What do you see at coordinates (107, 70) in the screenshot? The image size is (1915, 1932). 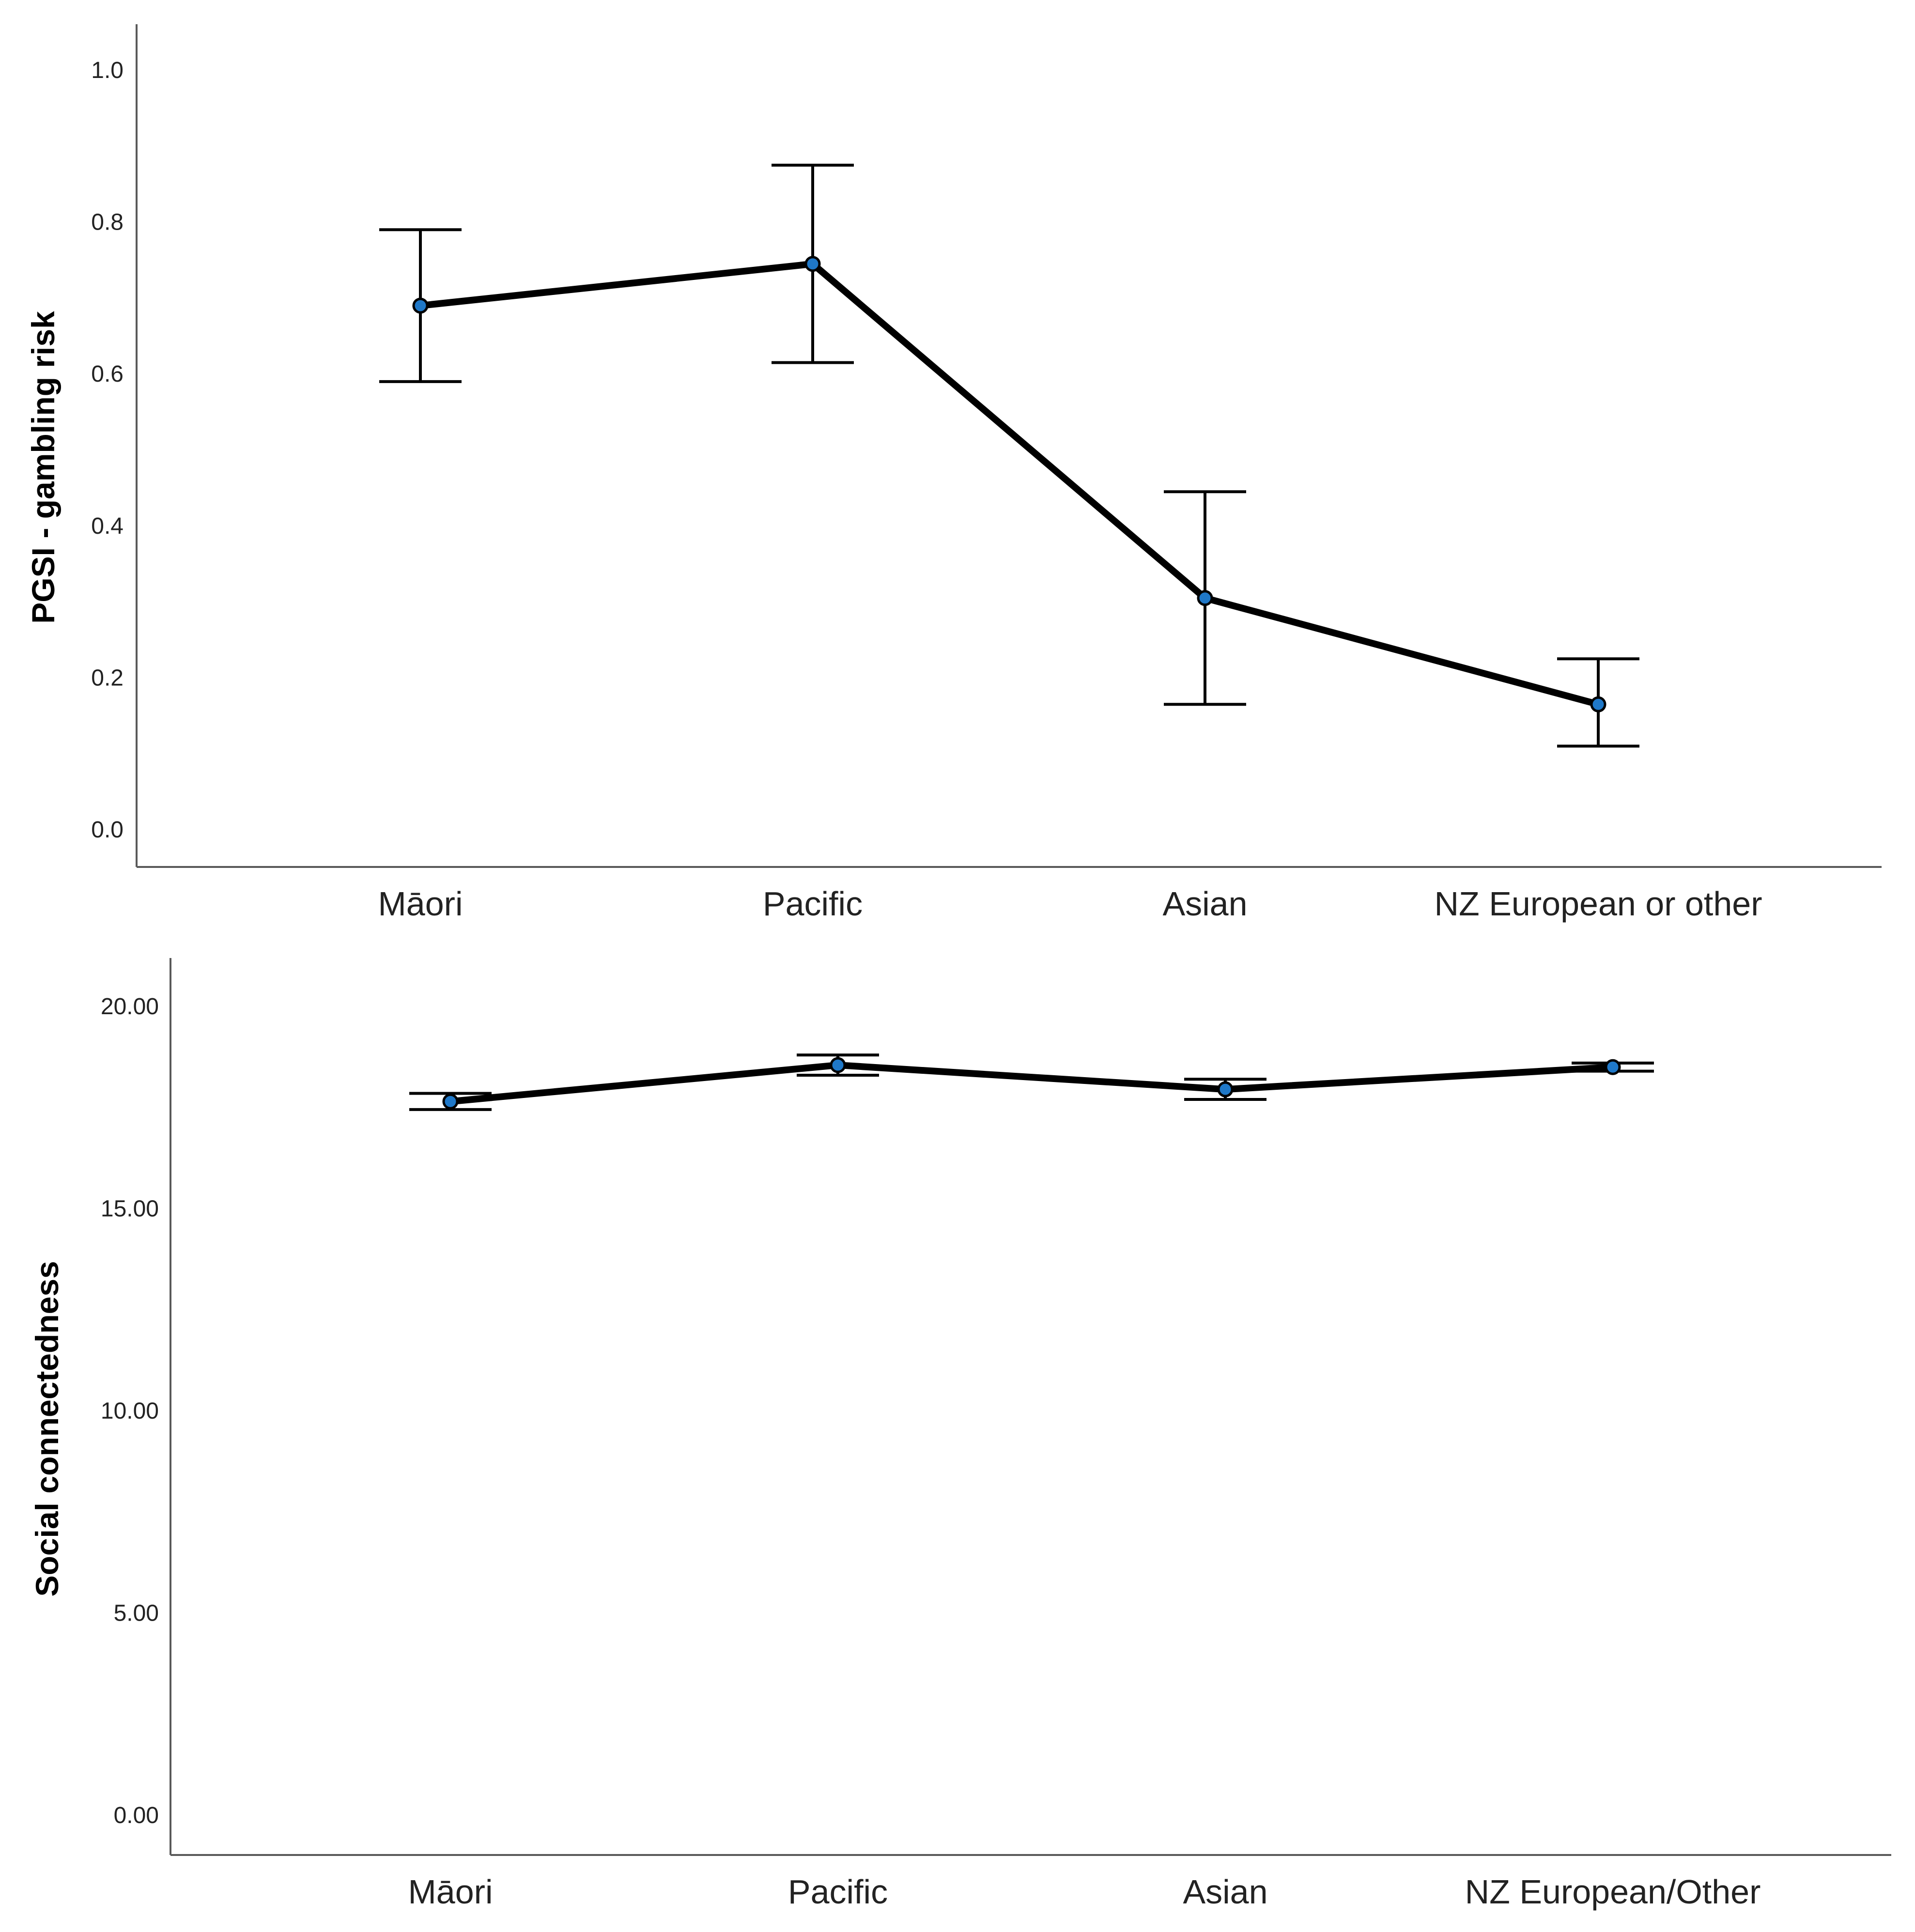 I see `y-tick-label: 1.0` at bounding box center [107, 70].